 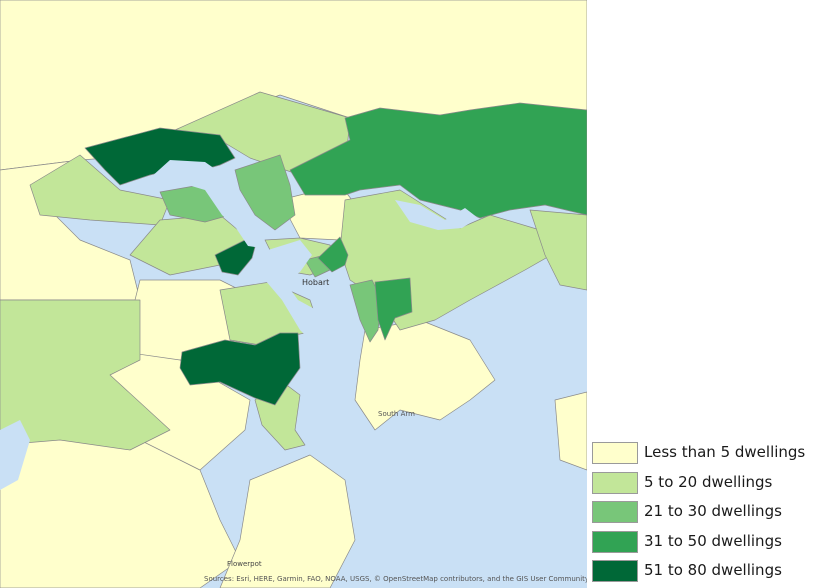 I want to click on legend-label: 21 to 30 dwellings, so click(x=713, y=511).